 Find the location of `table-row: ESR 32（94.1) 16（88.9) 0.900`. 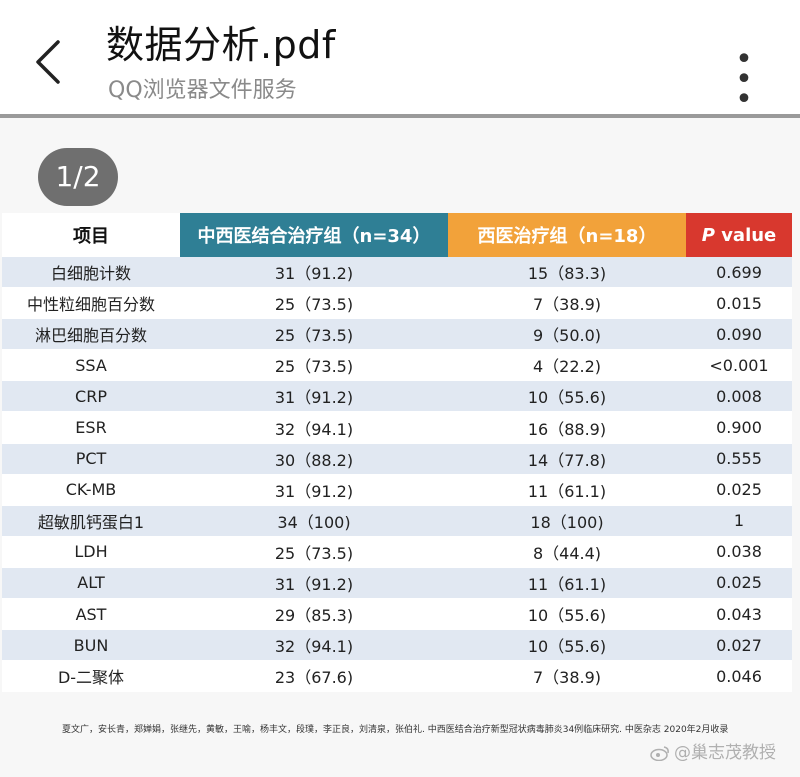

table-row: ESR 32（94.1) 16（88.9) 0.900 is located at coordinates (397, 427).